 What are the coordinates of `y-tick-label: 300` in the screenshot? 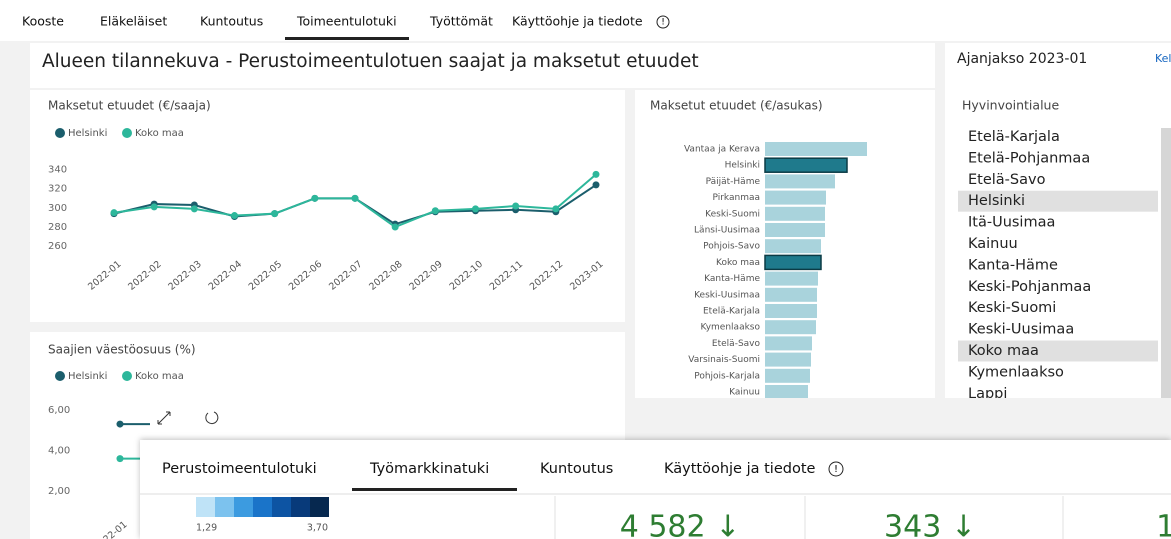 It's located at (57, 208).